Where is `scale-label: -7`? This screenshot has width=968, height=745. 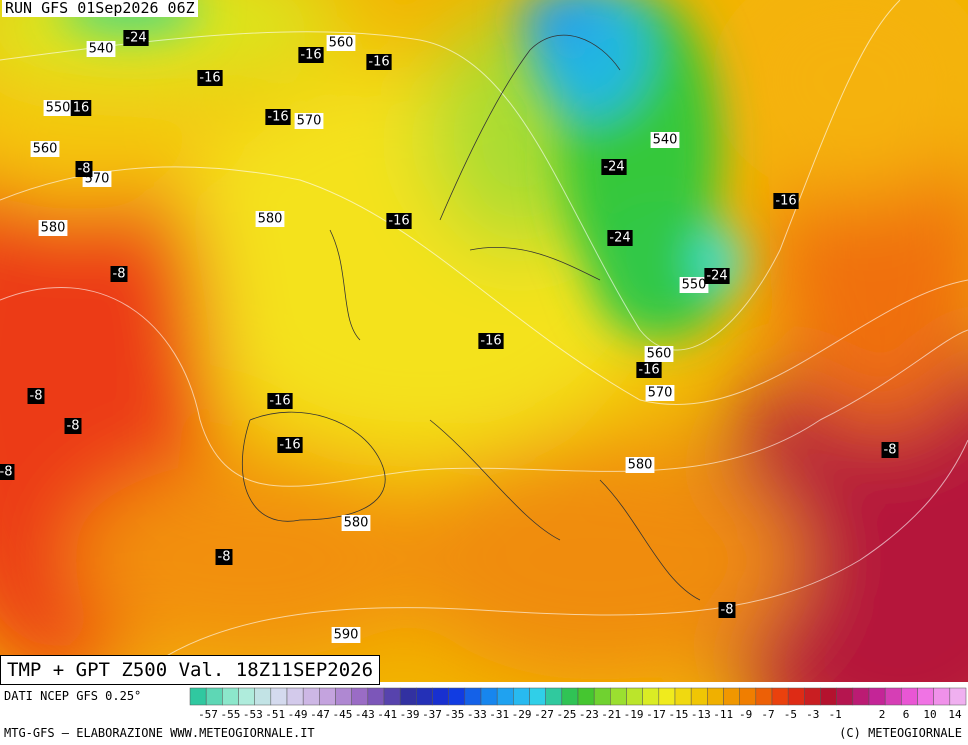
scale-label: -7 is located at coordinates (767, 714).